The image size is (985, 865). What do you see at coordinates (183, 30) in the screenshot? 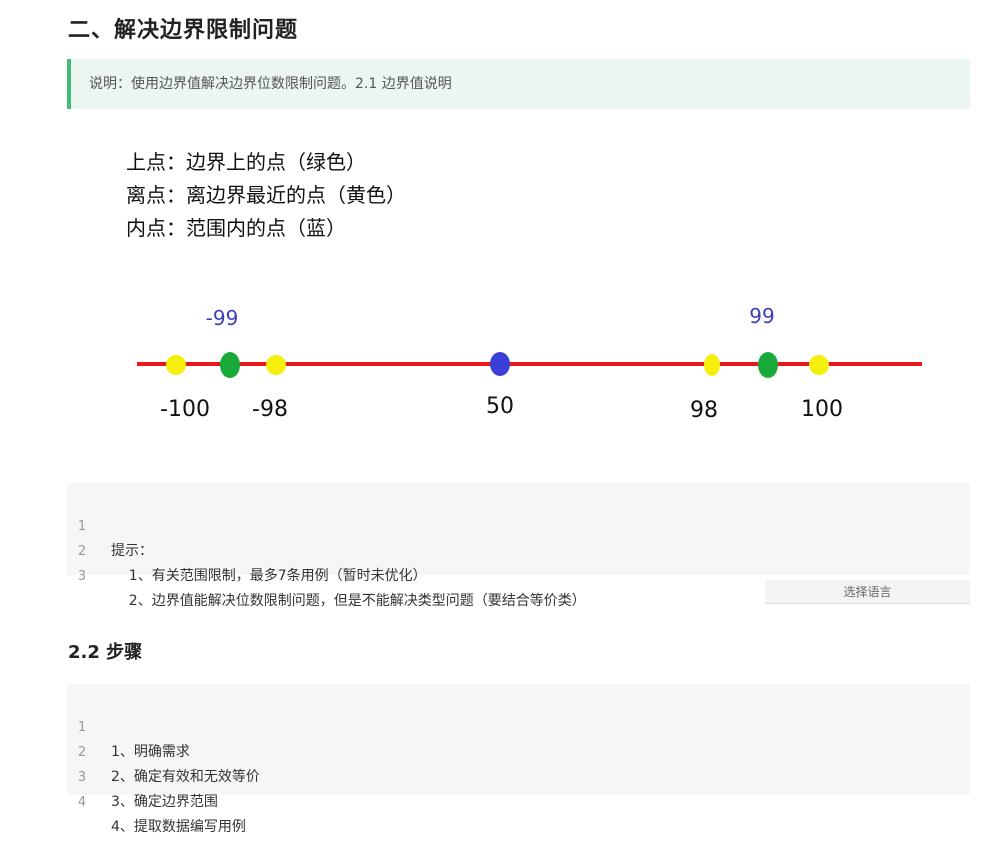
I see `section-title: 二、解决边界限制问题` at bounding box center [183, 30].